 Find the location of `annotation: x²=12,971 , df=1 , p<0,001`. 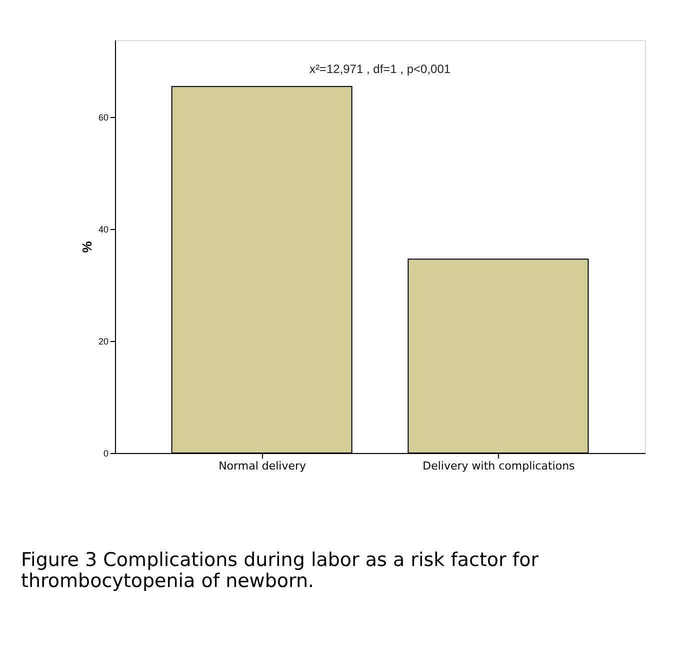

annotation: x²=12,971 , df=1 , p<0,001 is located at coordinates (380, 69).